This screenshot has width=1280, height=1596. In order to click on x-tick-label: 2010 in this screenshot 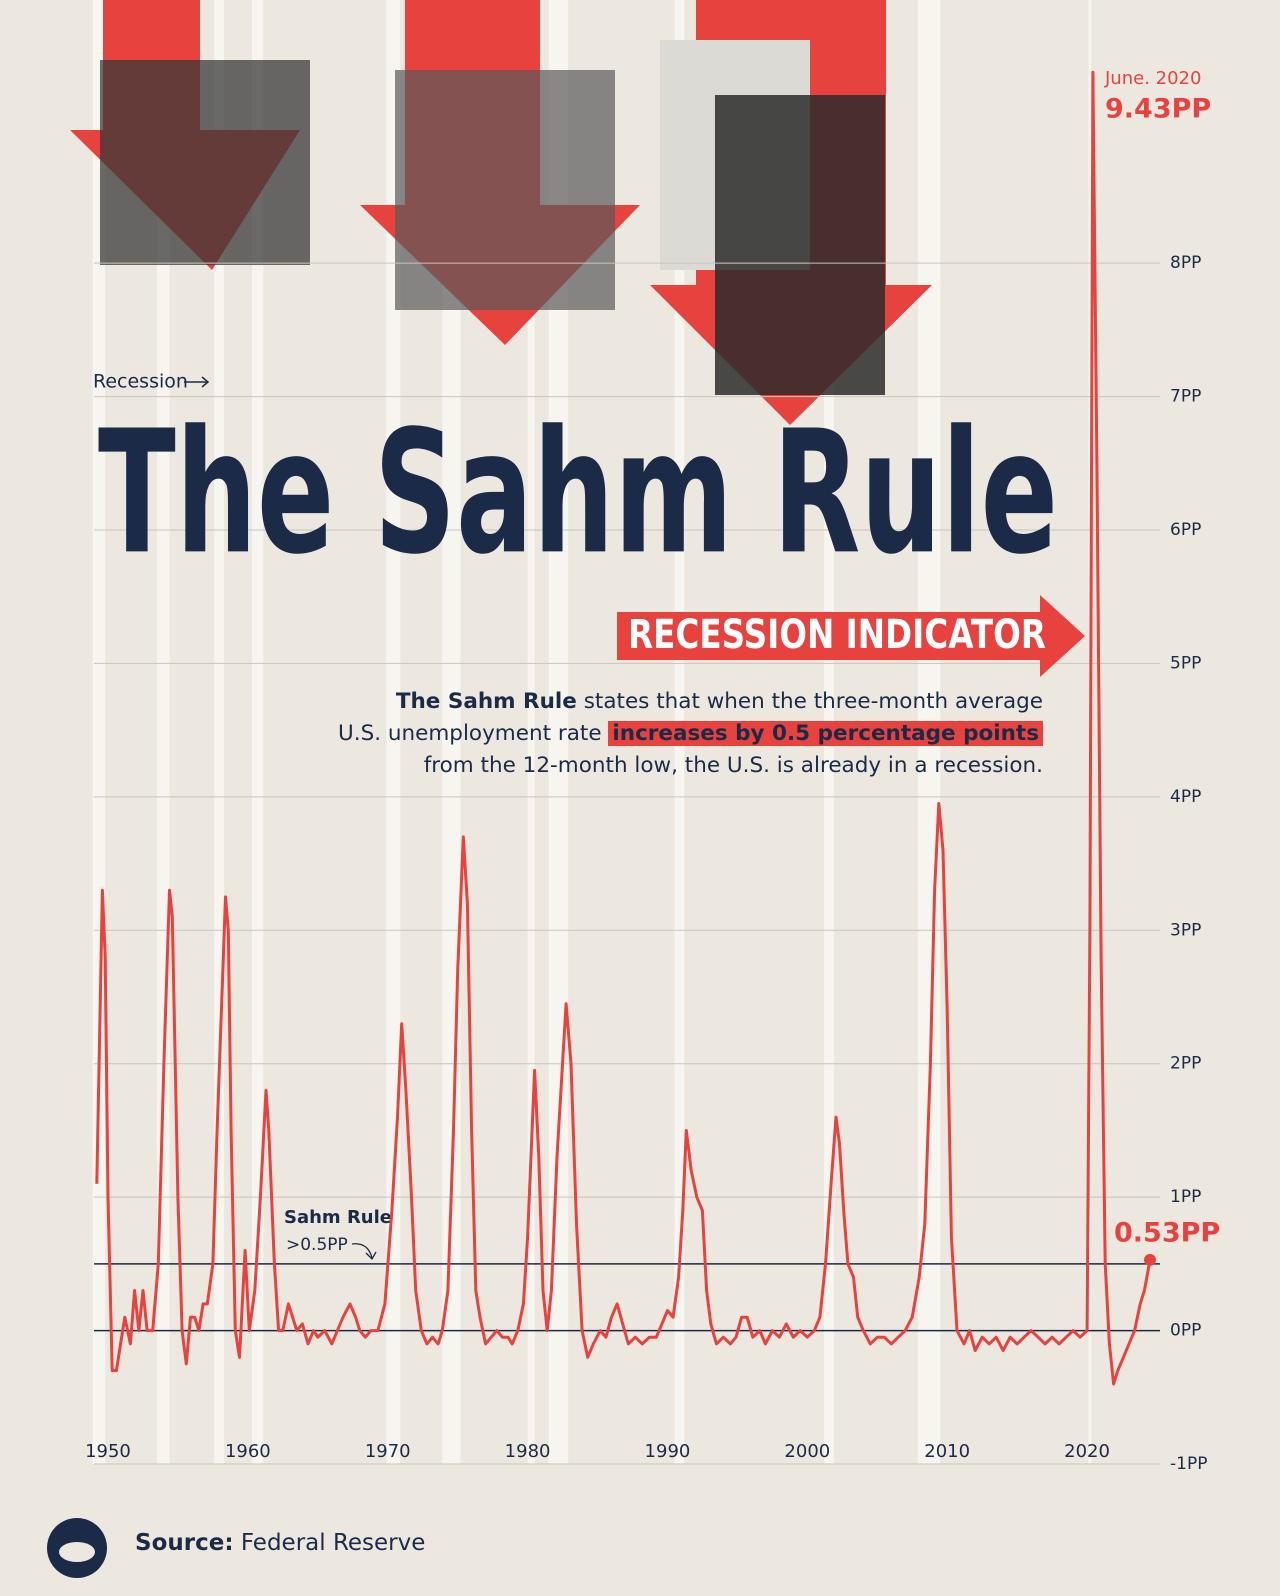, I will do `click(947, 1451)`.